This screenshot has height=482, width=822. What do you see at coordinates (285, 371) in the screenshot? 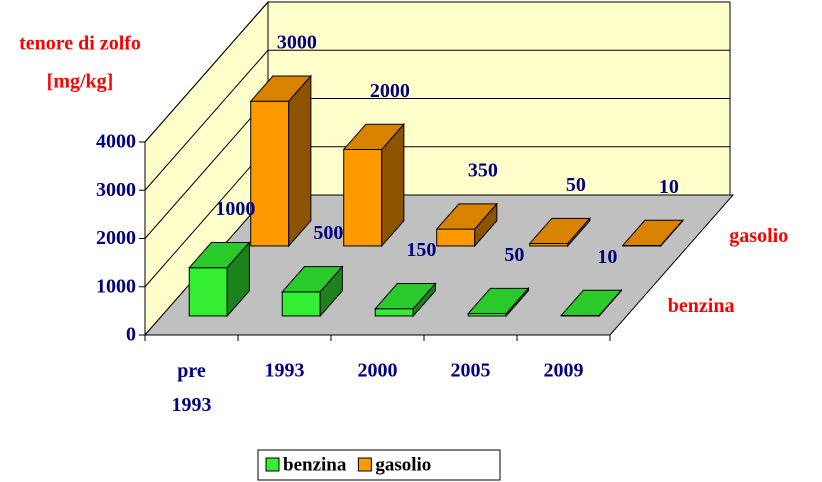
I see `x-tick-label: 1993` at bounding box center [285, 371].